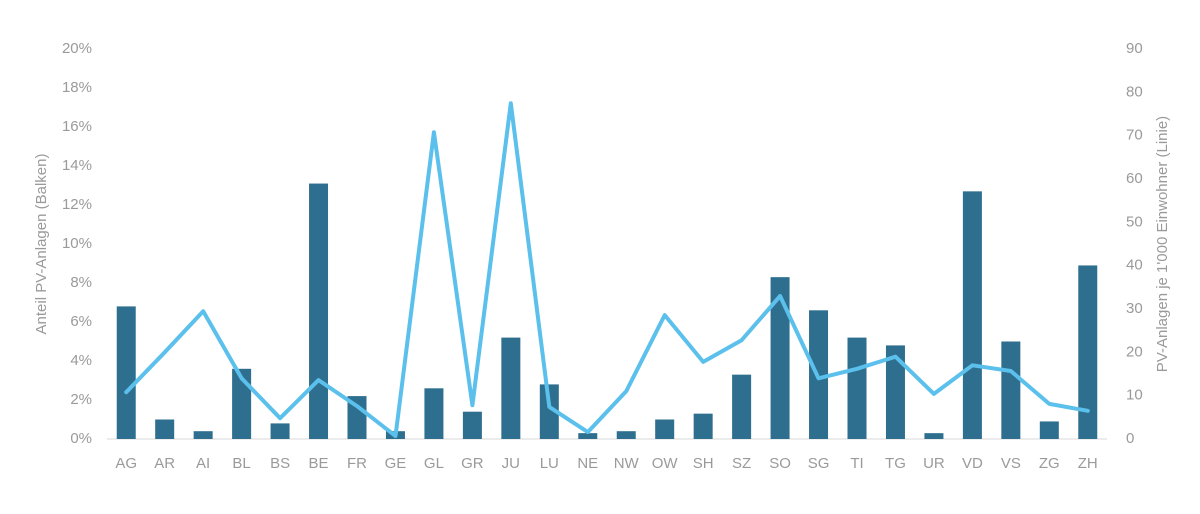  Describe the element at coordinates (77, 87) in the screenshot. I see `y-tick-label: 18%` at that location.